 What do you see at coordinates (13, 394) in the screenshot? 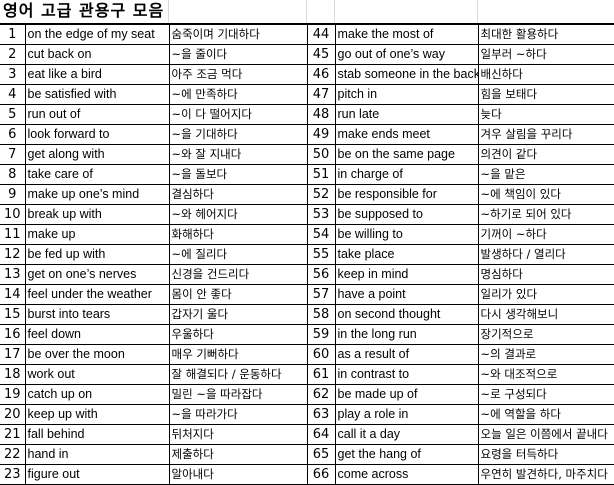
I see `idiom-number: 19` at bounding box center [13, 394].